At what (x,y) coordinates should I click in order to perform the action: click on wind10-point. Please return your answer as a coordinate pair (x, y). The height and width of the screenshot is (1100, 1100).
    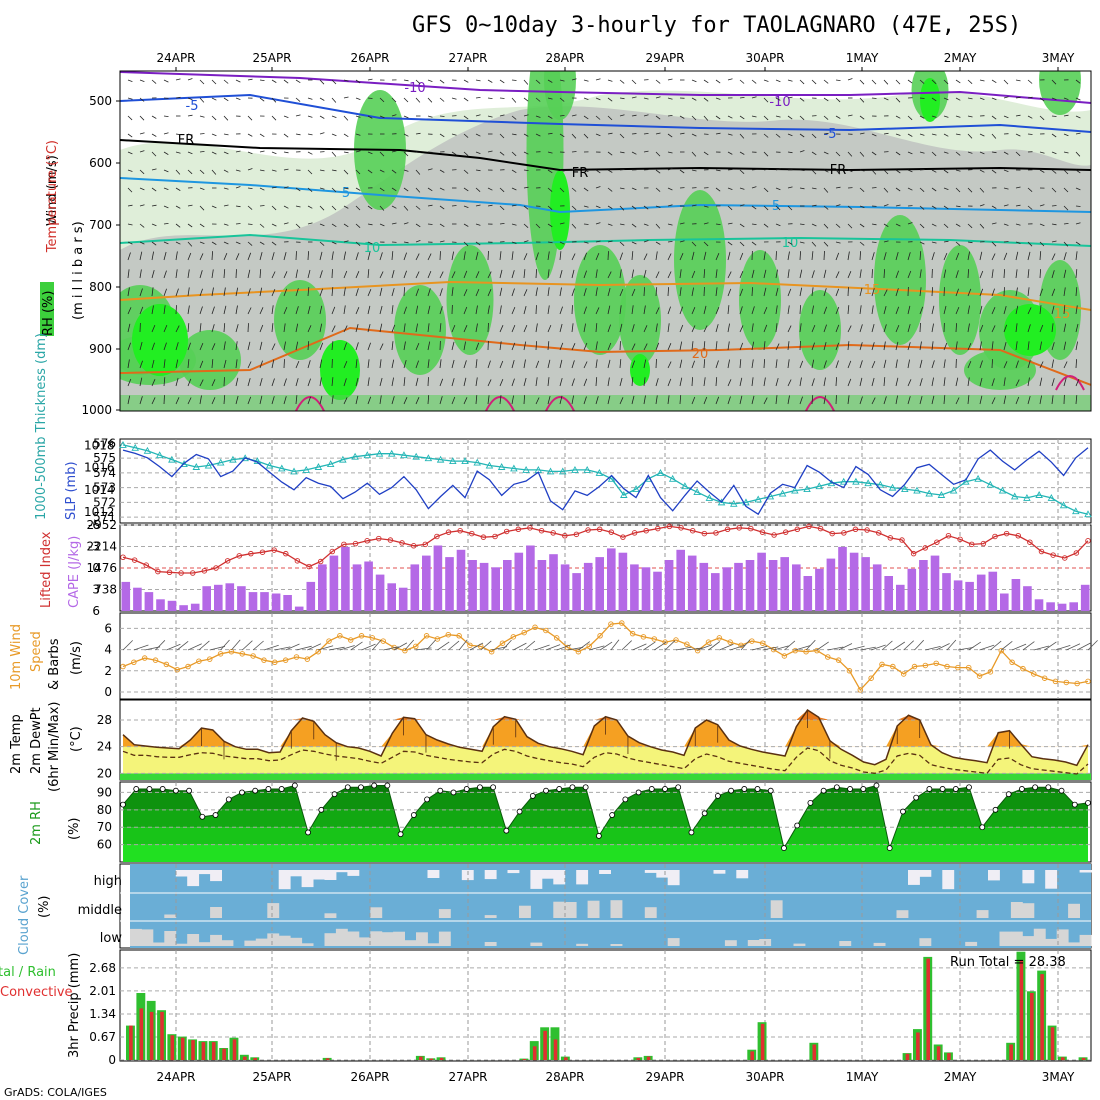
    Looking at the image, I should click on (318, 651).